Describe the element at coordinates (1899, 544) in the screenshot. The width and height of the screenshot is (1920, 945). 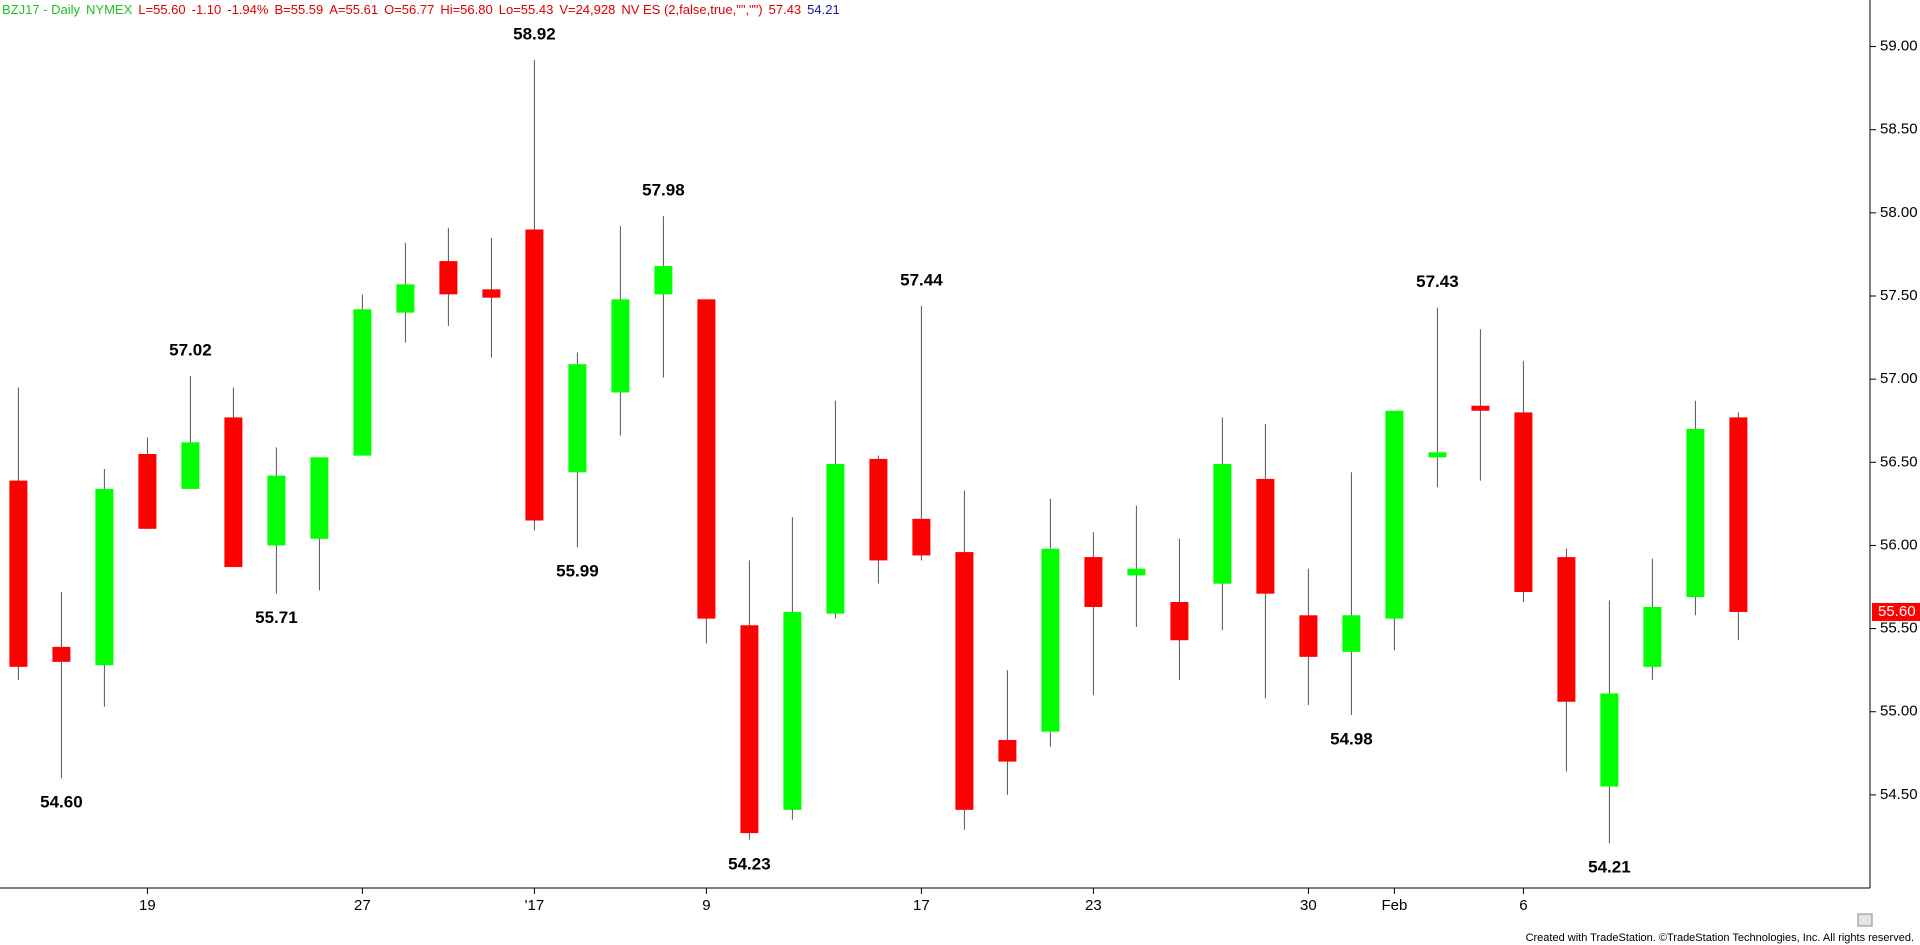
I see `y-tick-label: 56.00` at that location.